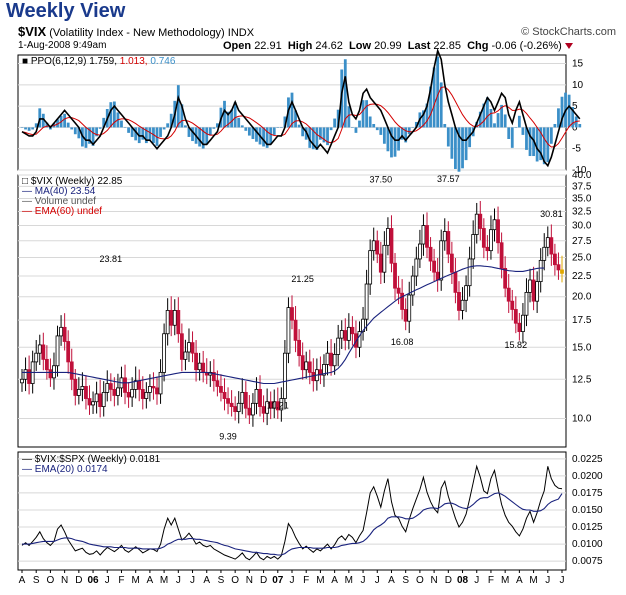  What do you see at coordinates (93, 580) in the screenshot?
I see `x-tick-label: 06` at bounding box center [93, 580].